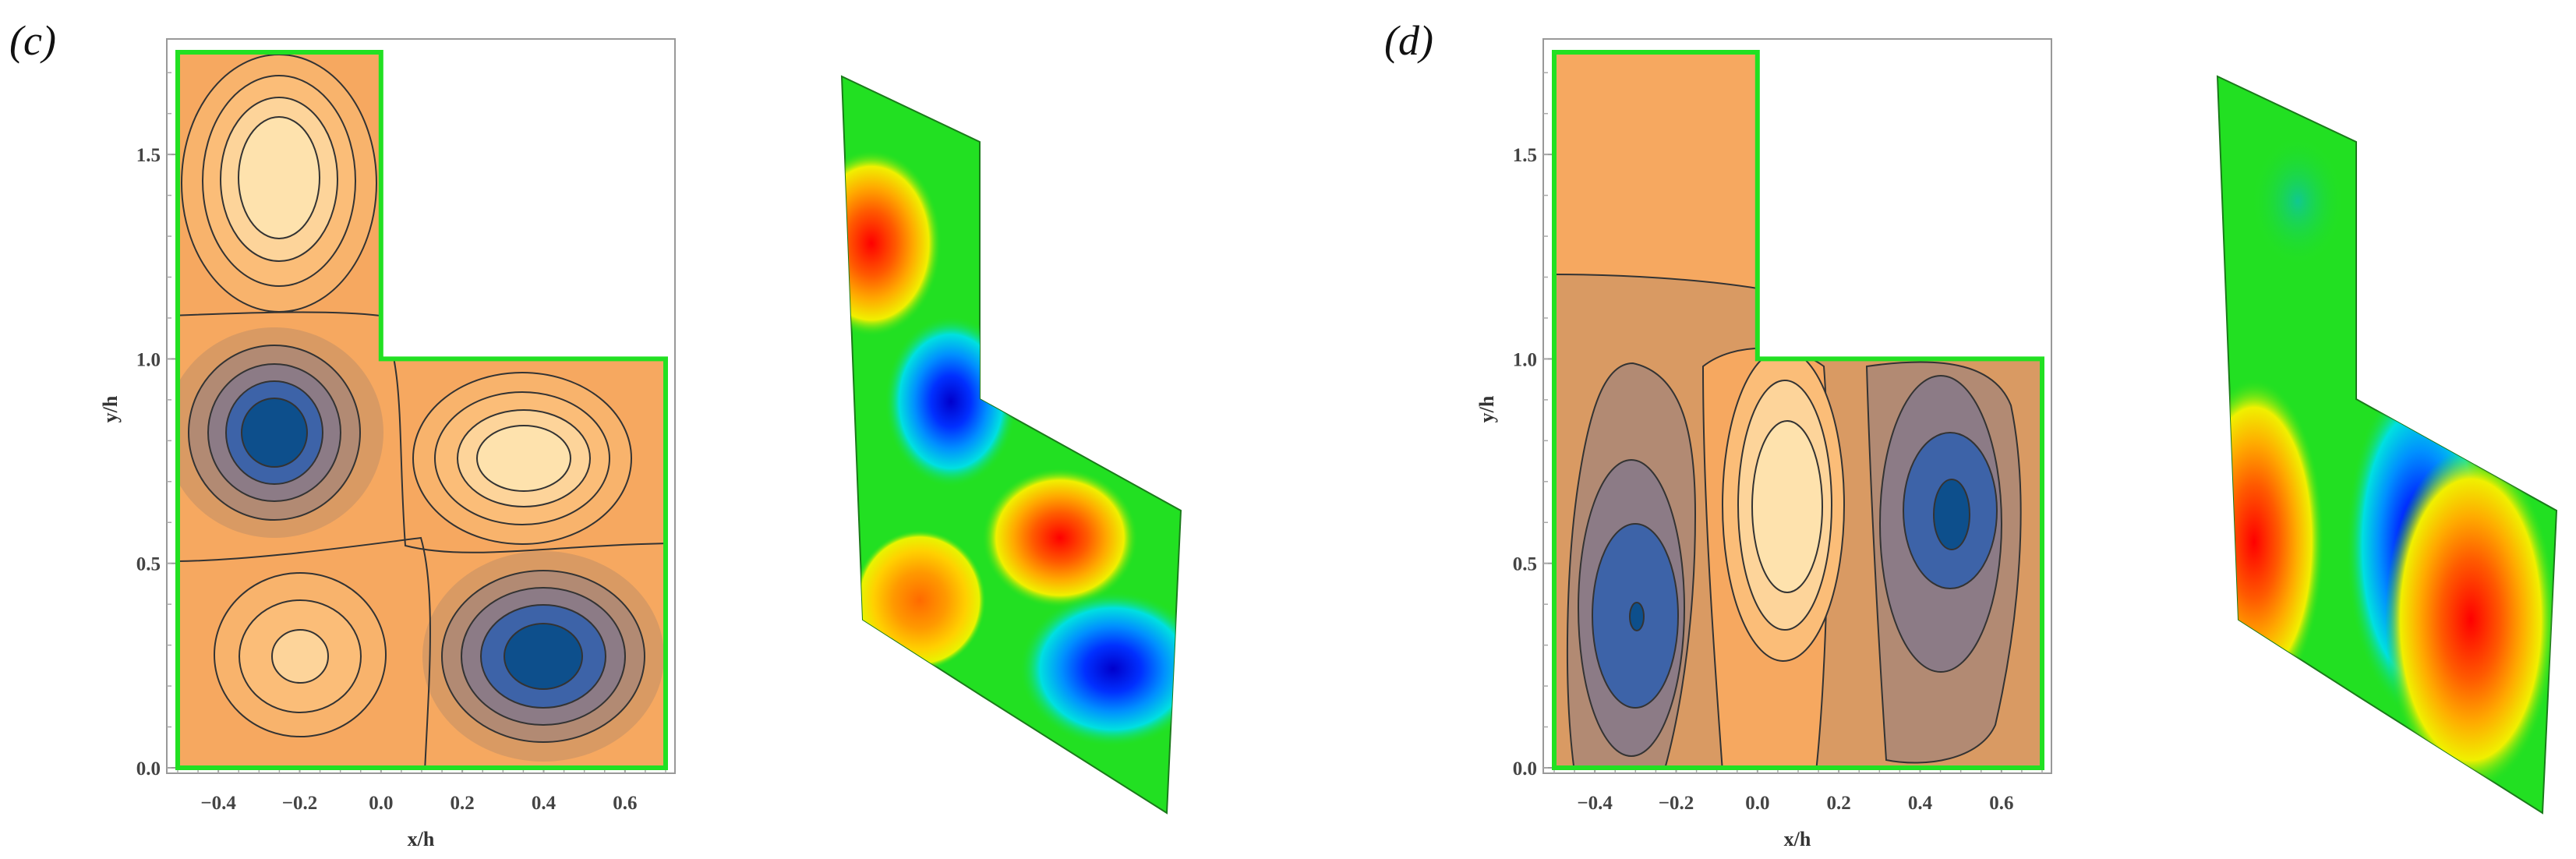 This screenshot has height=859, width=2576. What do you see at coordinates (1011, 445) in the screenshot?
I see `panel-c-surface` at bounding box center [1011, 445].